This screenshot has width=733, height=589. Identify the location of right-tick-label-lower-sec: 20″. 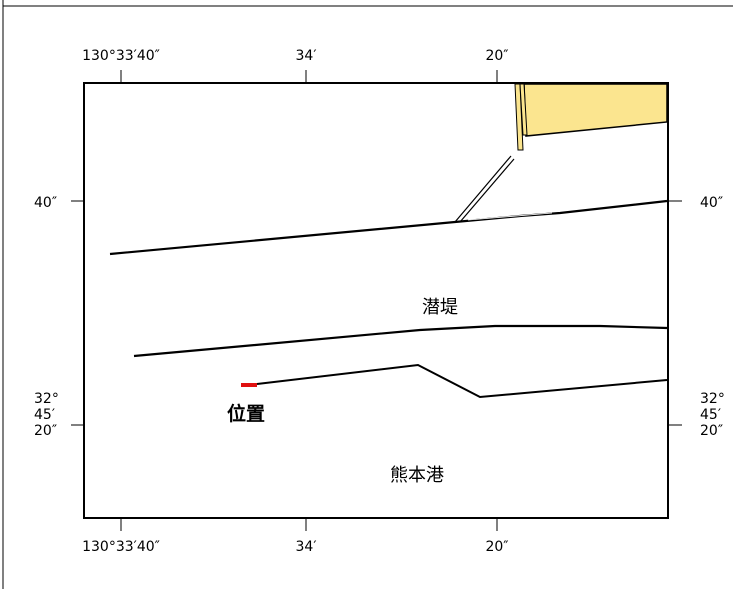
(711, 431).